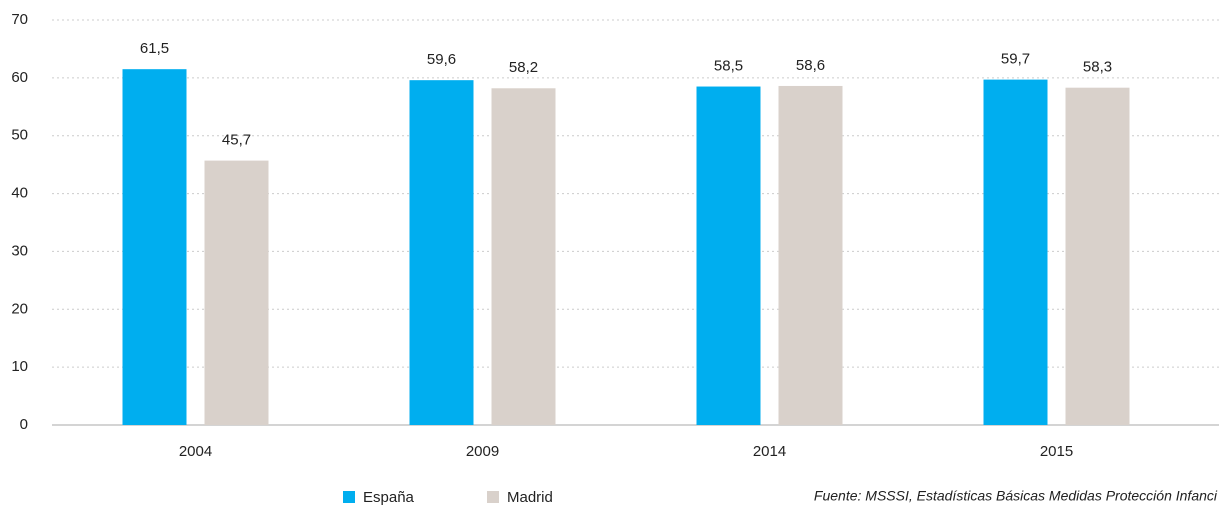  I want to click on x-tick-label: 2009, so click(482, 451).